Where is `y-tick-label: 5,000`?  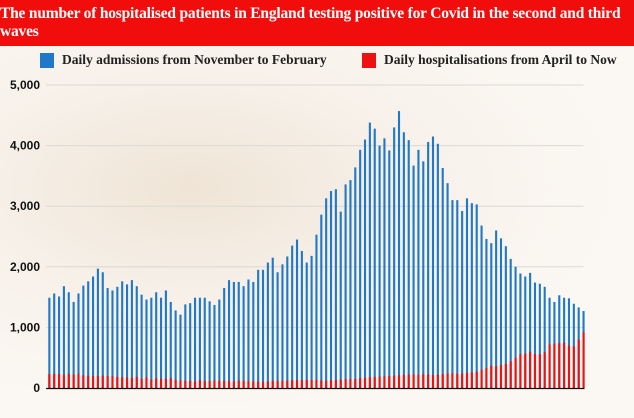
y-tick-label: 5,000 is located at coordinates (25, 85).